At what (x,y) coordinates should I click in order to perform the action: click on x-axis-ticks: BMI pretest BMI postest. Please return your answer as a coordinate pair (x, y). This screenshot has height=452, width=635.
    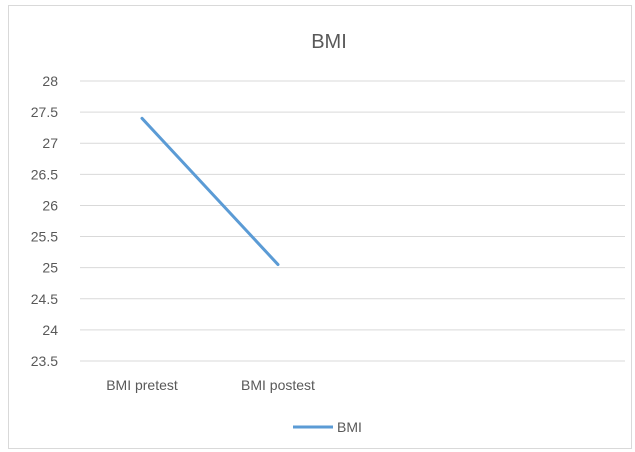
    Looking at the image, I should click on (210, 385).